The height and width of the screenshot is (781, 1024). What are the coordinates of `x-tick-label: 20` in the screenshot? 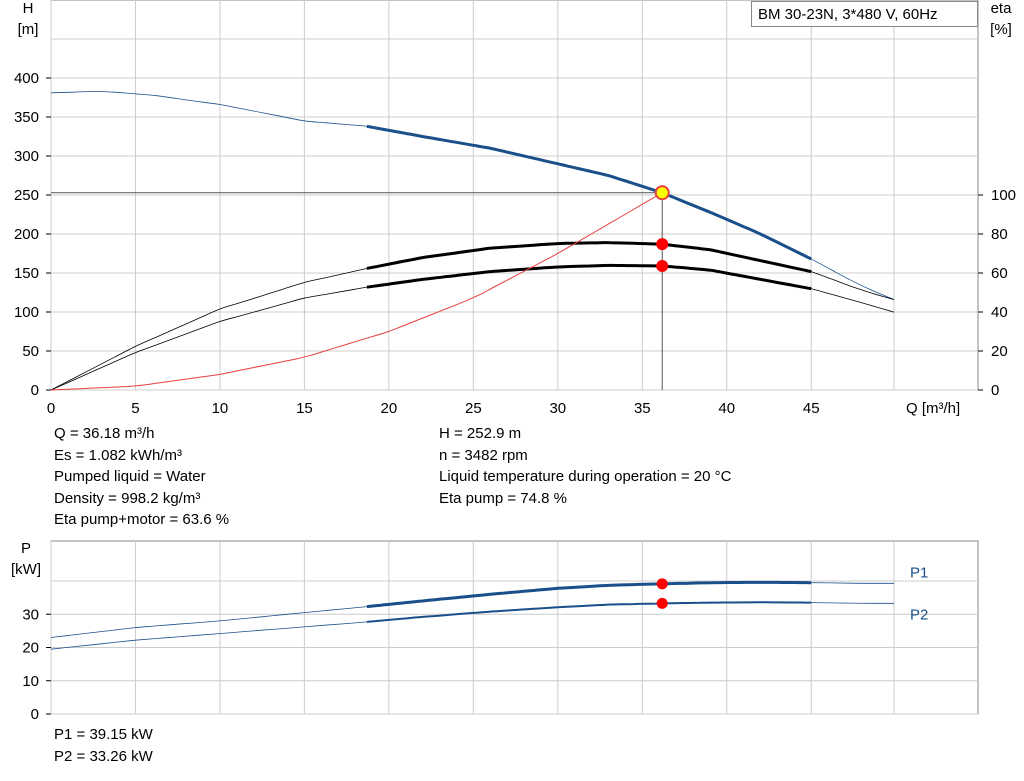 It's located at (389, 408).